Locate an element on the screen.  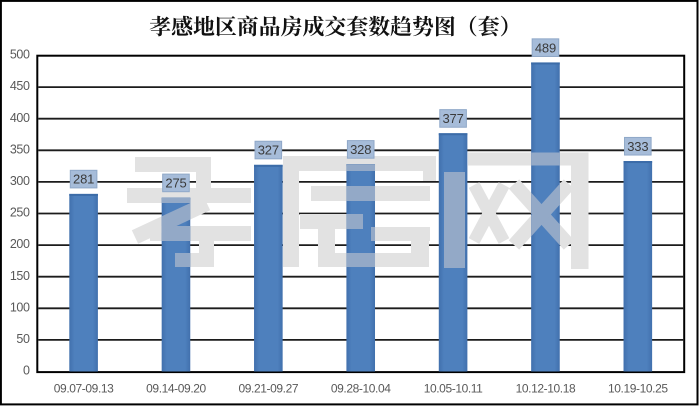
svg-text: 500 is located at coordinates (20, 55).